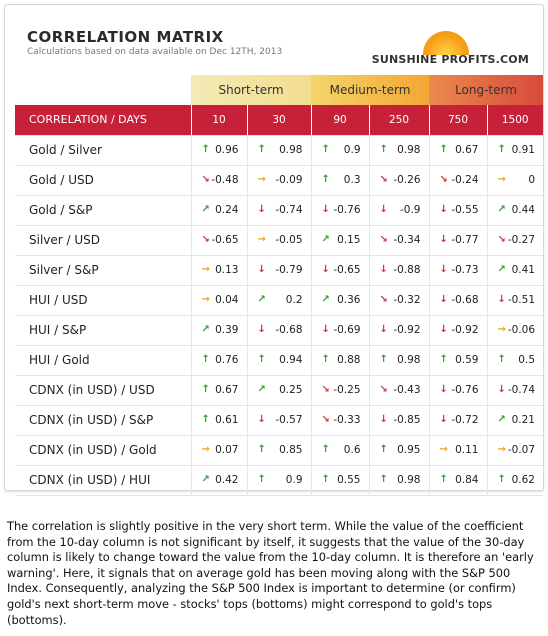  I want to click on row-label: HUI / S&P, so click(103, 329).